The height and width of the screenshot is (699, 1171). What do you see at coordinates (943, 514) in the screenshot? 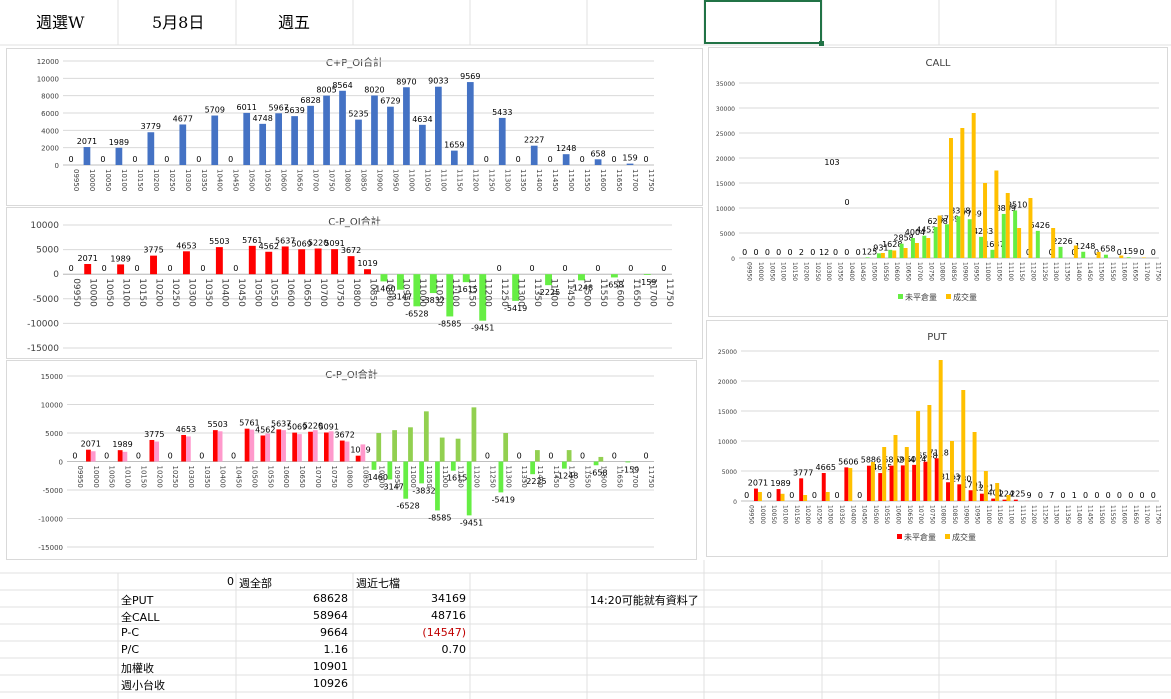
I see `x-tick-label: 10800` at bounding box center [943, 514].